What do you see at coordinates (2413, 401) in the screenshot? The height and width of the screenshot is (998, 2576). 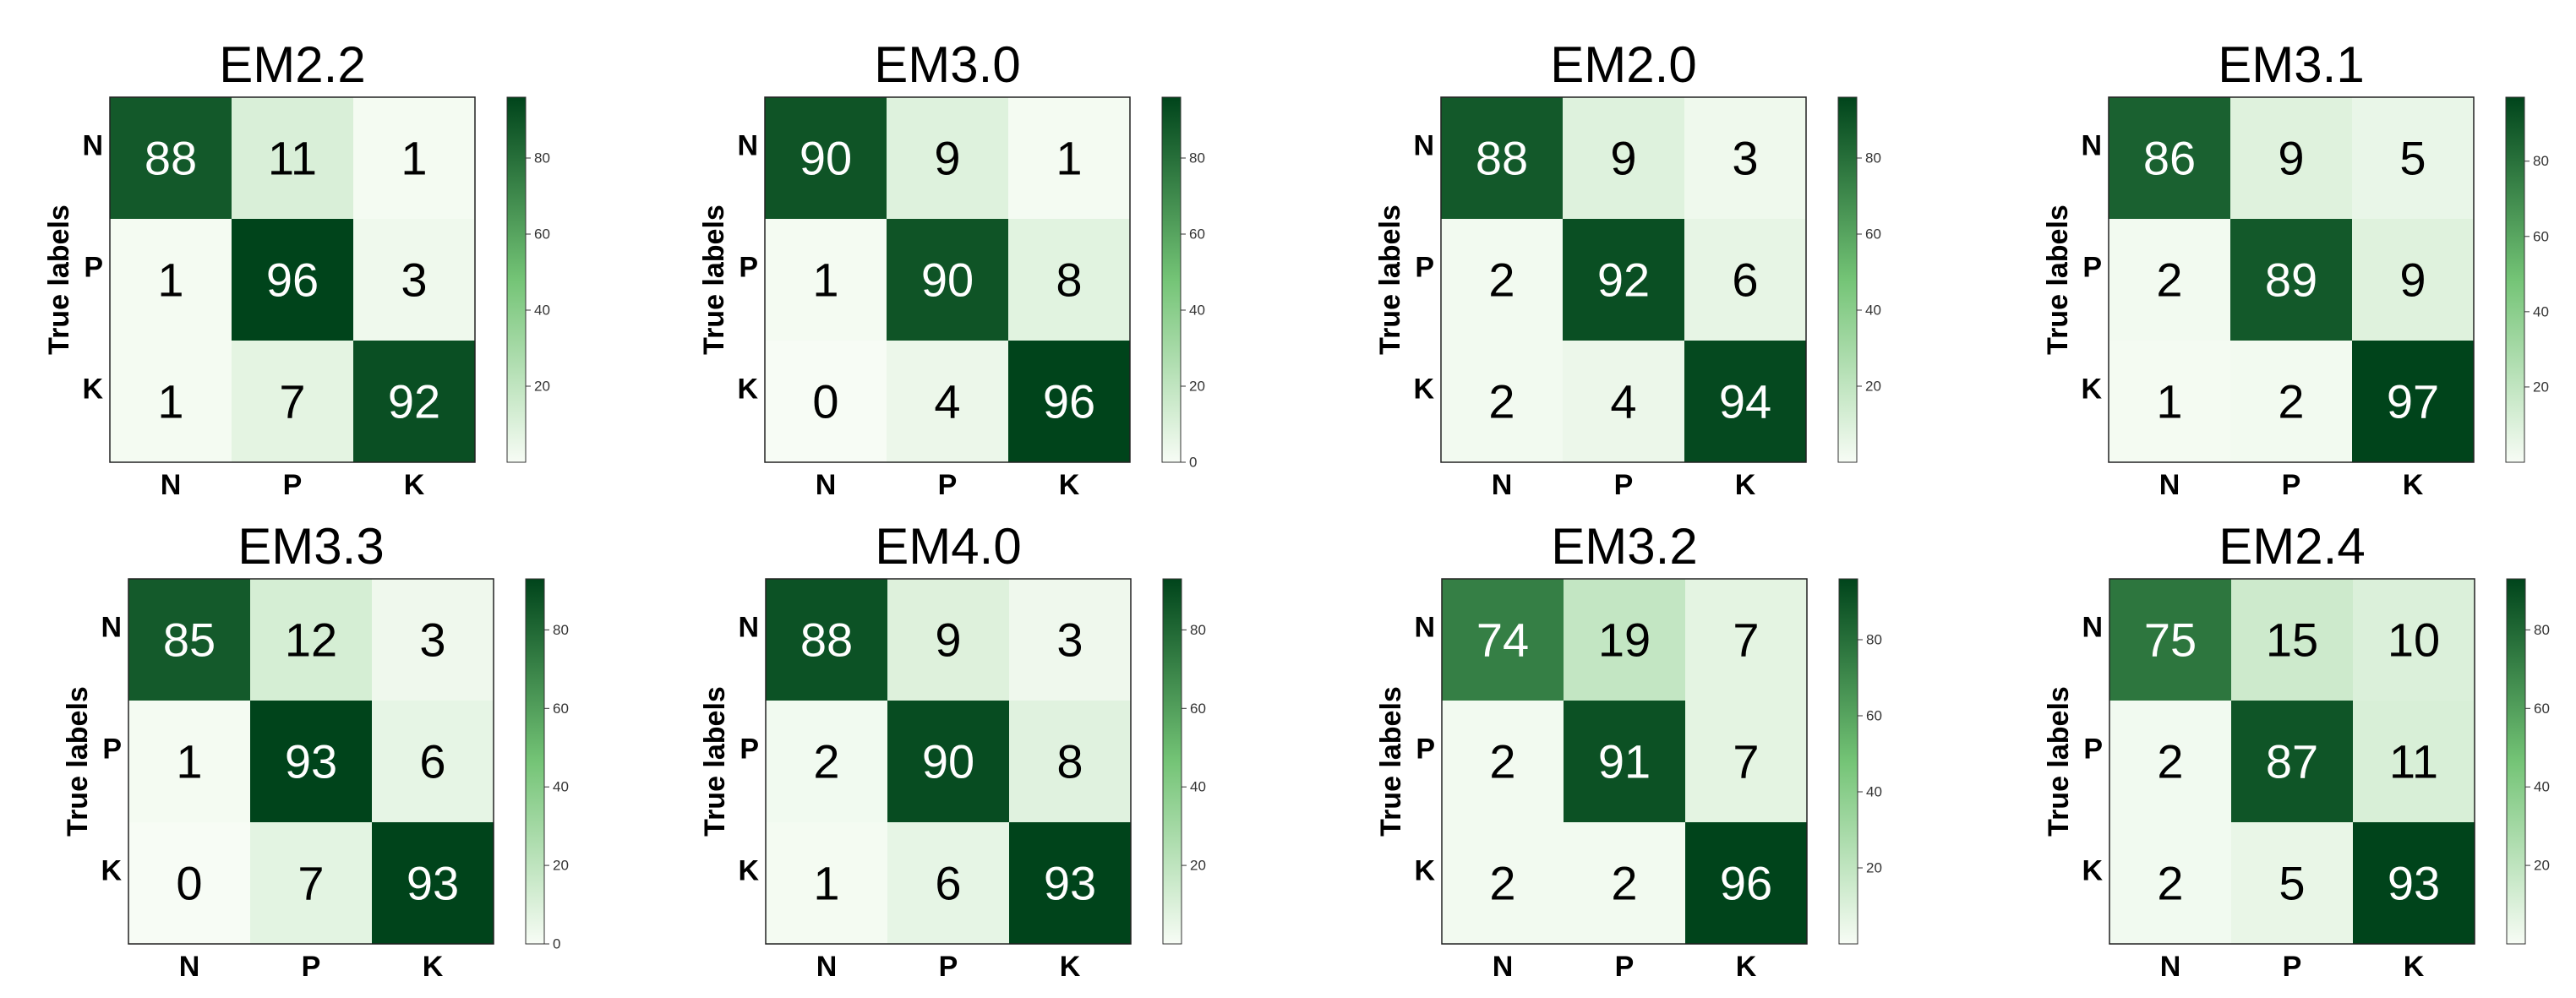 I see `cell-value-label: 97` at bounding box center [2413, 401].